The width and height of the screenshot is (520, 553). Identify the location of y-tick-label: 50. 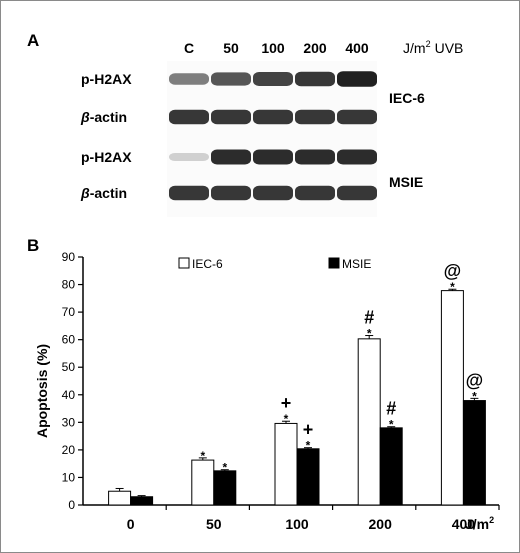
(69, 367).